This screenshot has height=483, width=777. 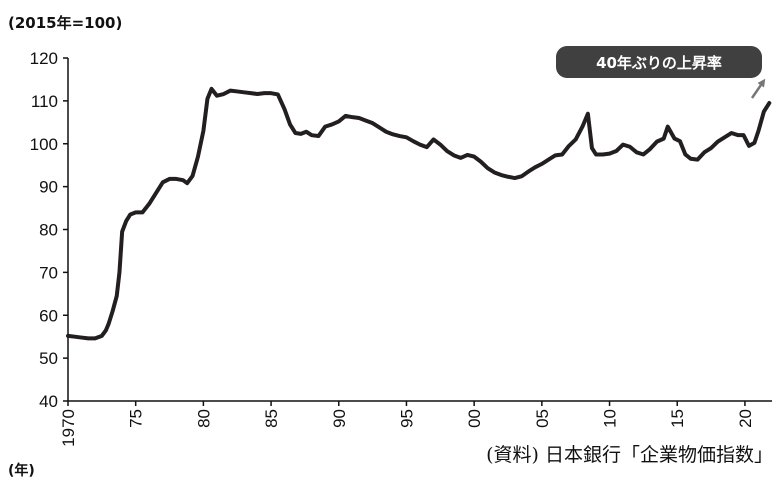 What do you see at coordinates (48, 358) in the screenshot?
I see `y-tick-label: 50` at bounding box center [48, 358].